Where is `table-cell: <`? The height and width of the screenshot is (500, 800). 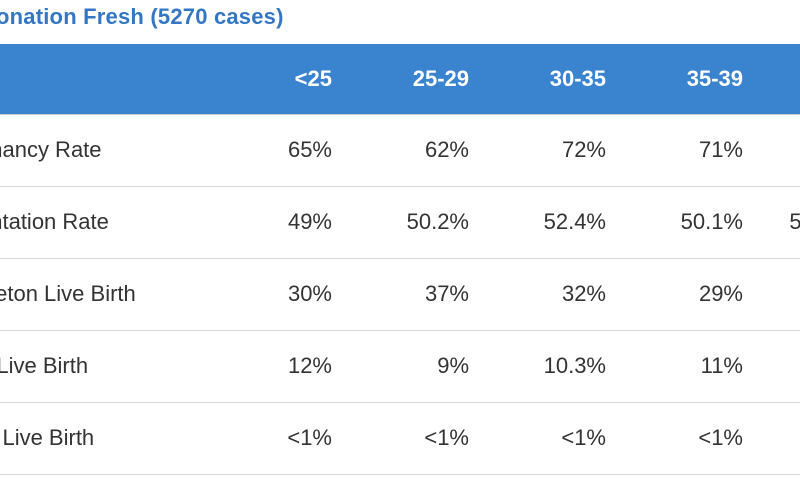
table-cell: < is located at coordinates (780, 438).